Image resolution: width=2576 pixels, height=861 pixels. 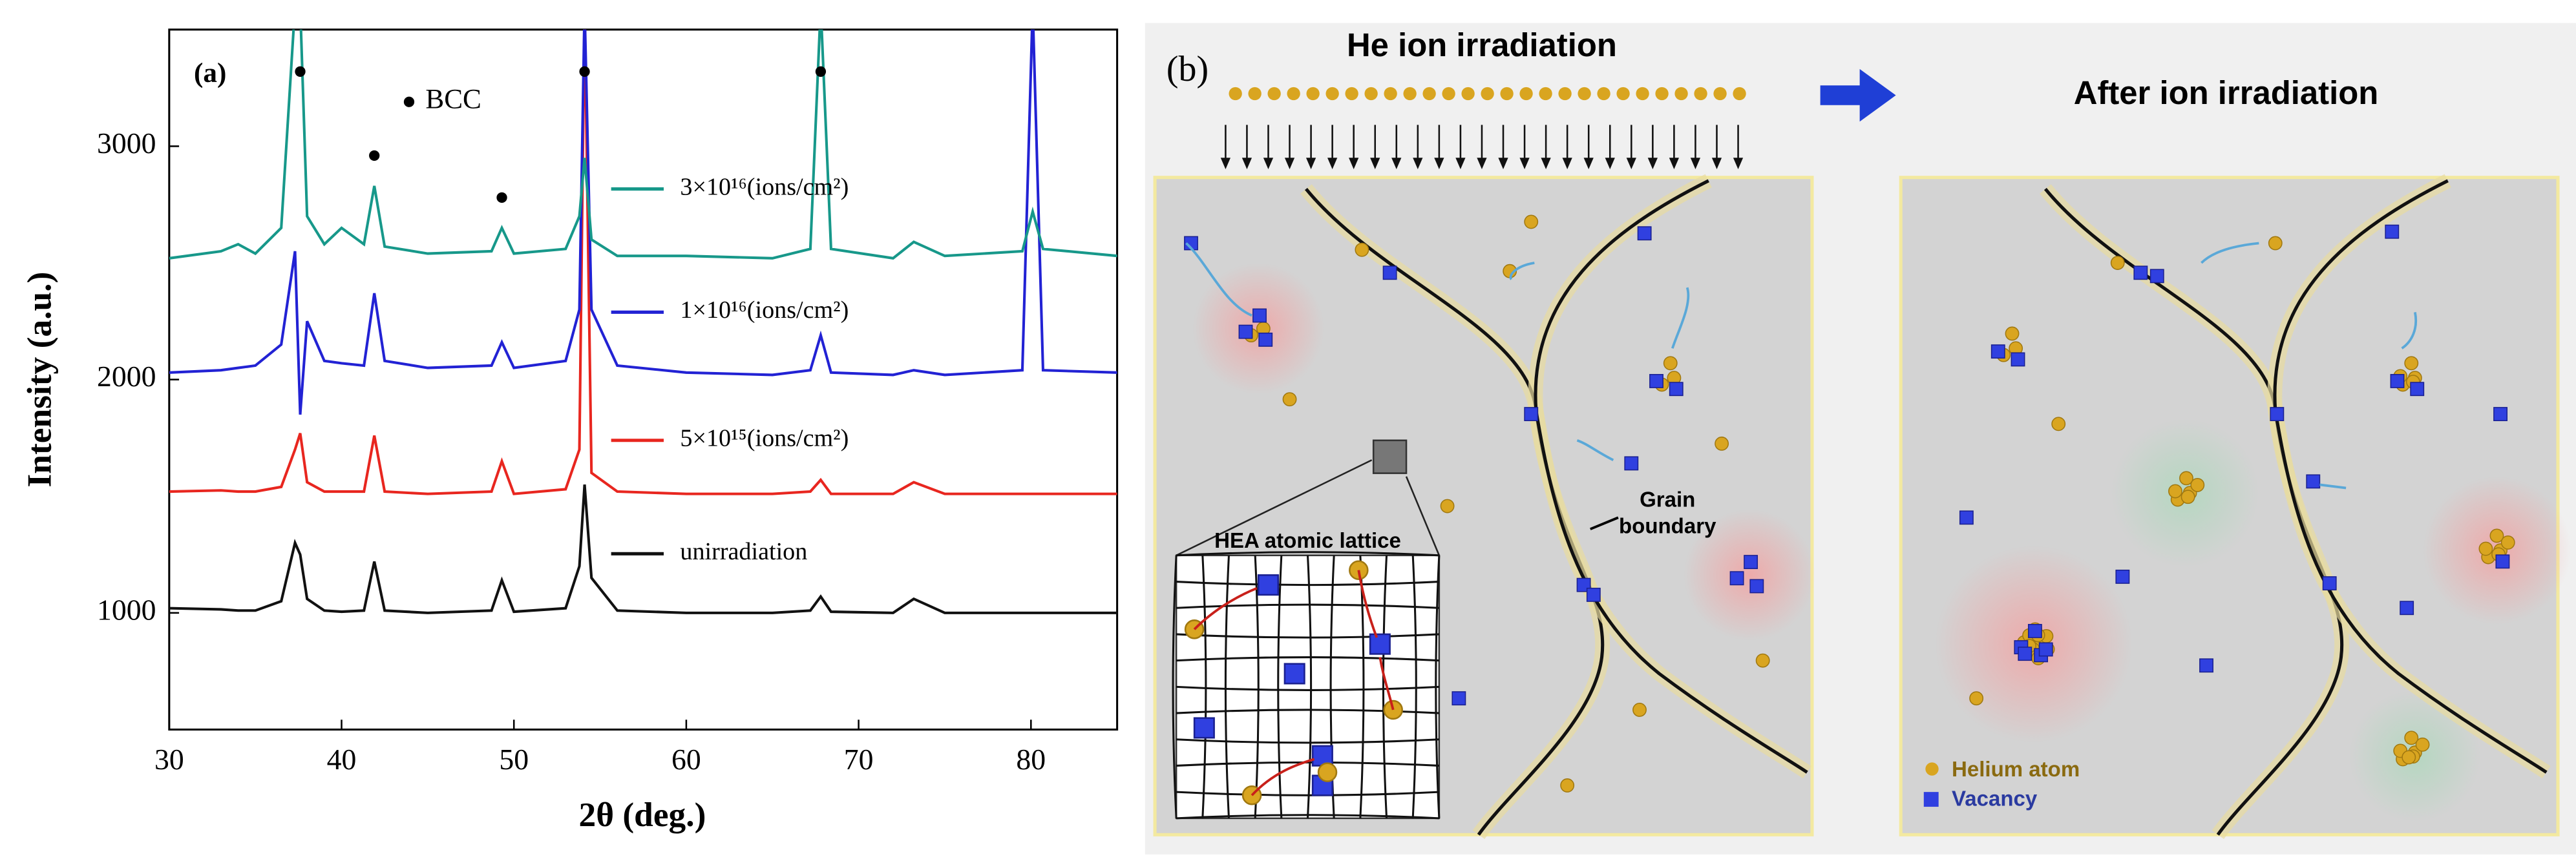 I want to click on boundary-label: Grain, so click(x=1667, y=500).